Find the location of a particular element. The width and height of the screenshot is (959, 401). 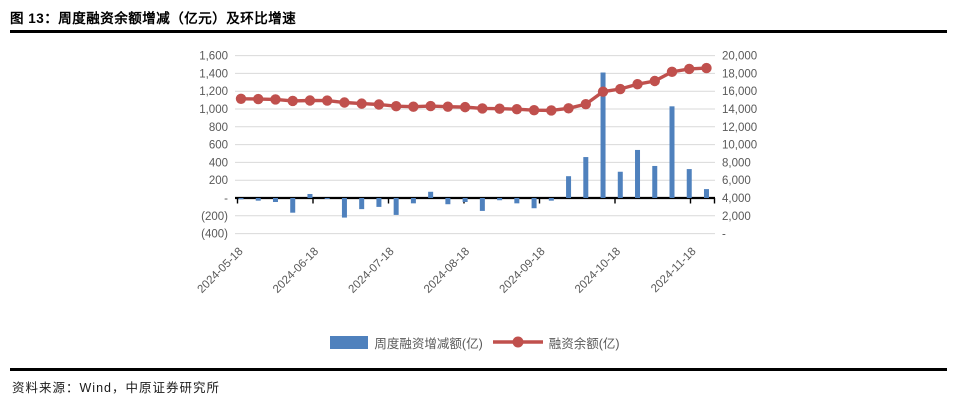

right-axis-label: 4,000 is located at coordinates (736, 199).